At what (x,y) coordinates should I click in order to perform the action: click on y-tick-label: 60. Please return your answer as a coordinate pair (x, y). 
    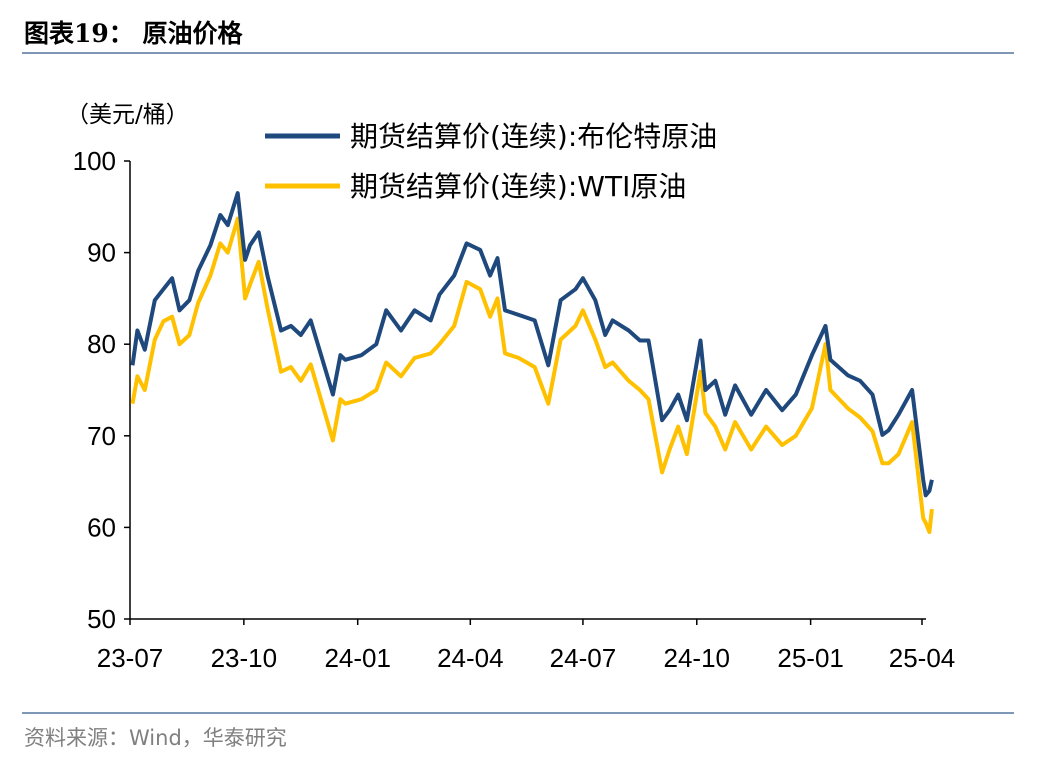
    Looking at the image, I should click on (101, 527).